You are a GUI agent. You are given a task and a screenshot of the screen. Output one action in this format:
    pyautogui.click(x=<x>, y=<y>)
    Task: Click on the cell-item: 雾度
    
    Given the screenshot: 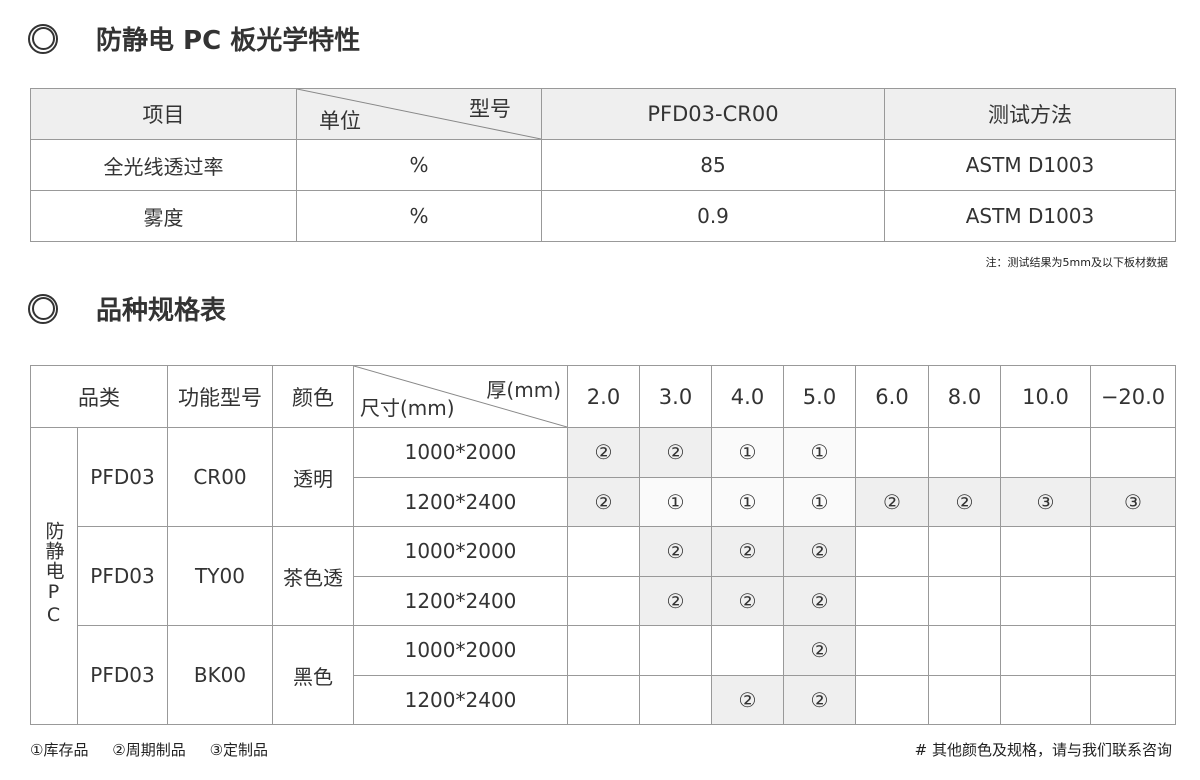 What is the action you would take?
    pyautogui.click(x=163, y=216)
    